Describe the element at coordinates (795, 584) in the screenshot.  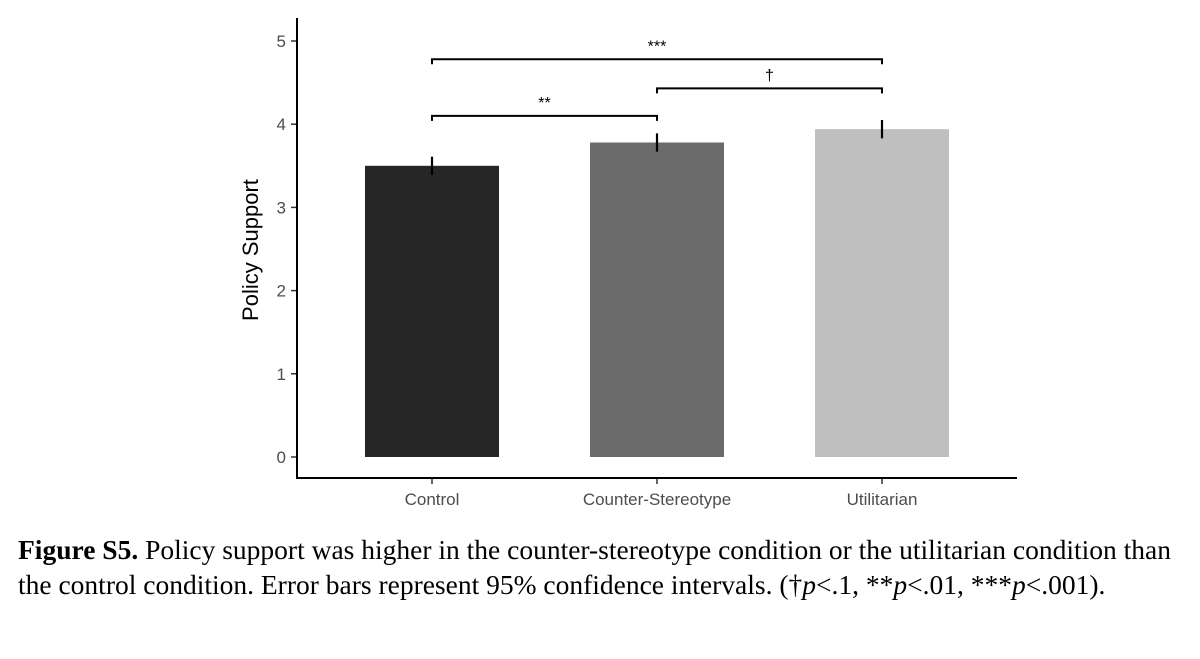
I see `dagger-symbol: †` at that location.